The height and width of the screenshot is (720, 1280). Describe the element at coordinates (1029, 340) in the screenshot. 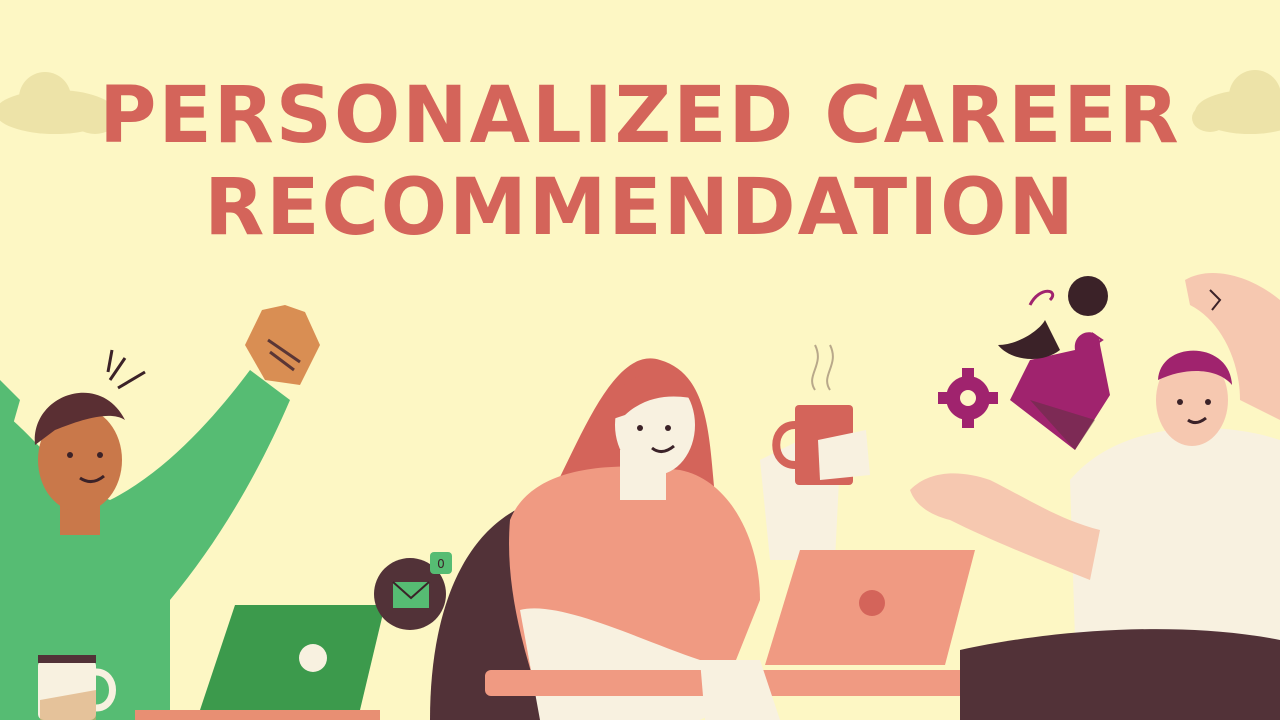

I see `half-circle-icon` at that location.